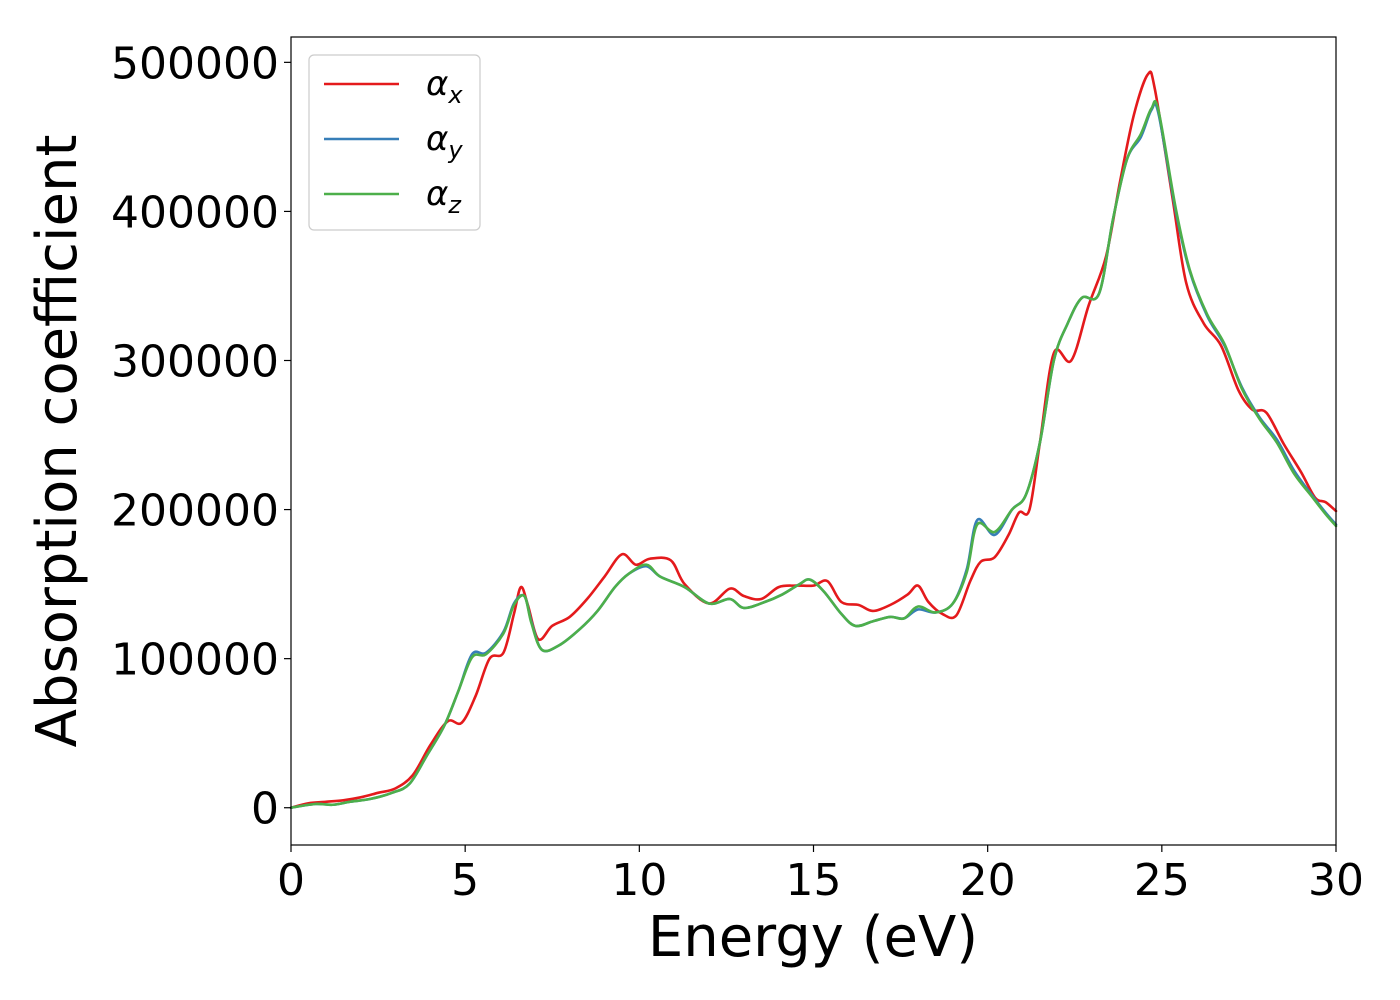  Describe the element at coordinates (265, 809) in the screenshot. I see `y-tick-label: 0` at that location.